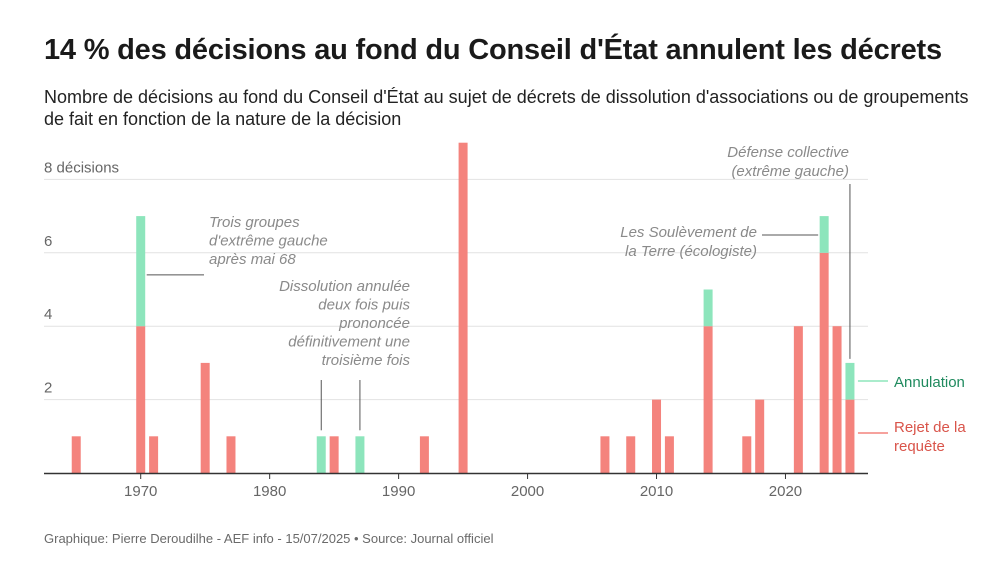 The image size is (1000, 583). What do you see at coordinates (463, 307) in the screenshot?
I see `bar-rejet-1995` at bounding box center [463, 307].